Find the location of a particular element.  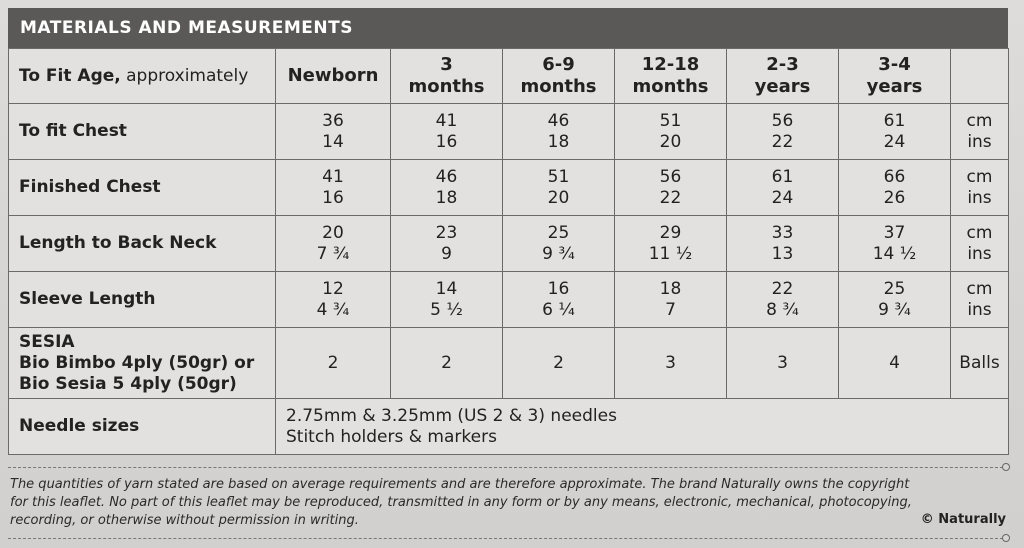

section-title: MATERIALS AND MEASUREMENTS is located at coordinates (508, 28).